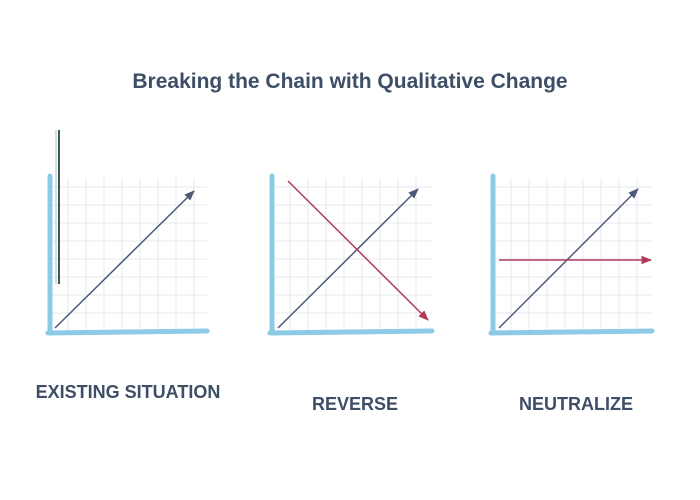 The image size is (700, 500). I want to click on panel-neutralize, so click(571, 254).